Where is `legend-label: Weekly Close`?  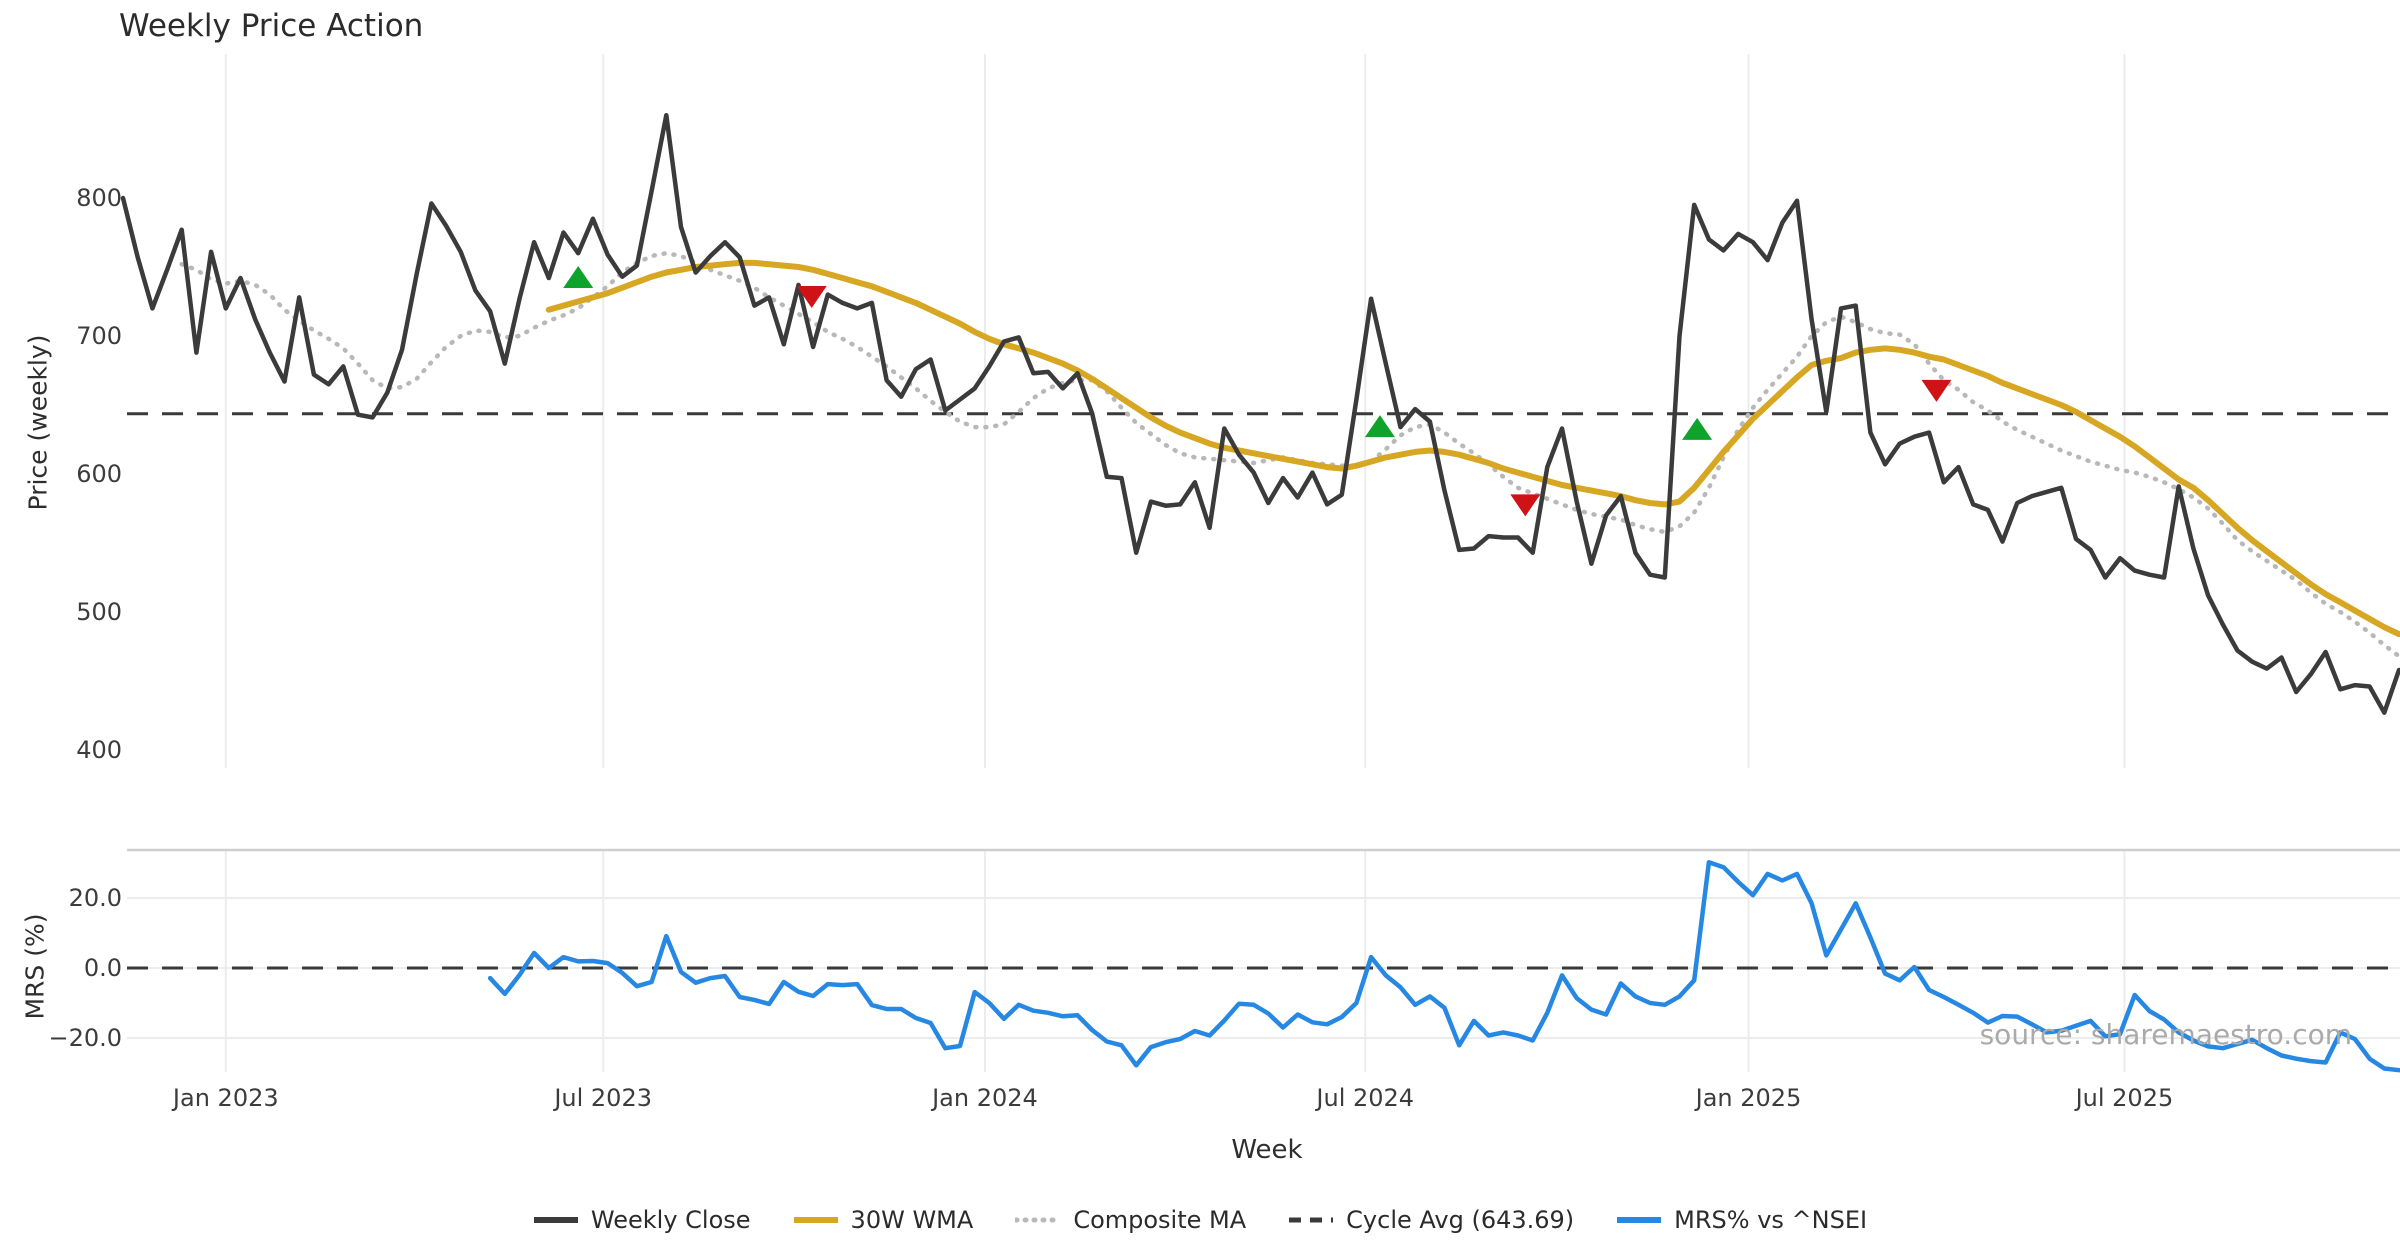
legend-label: Weekly Close is located at coordinates (670, 1220).